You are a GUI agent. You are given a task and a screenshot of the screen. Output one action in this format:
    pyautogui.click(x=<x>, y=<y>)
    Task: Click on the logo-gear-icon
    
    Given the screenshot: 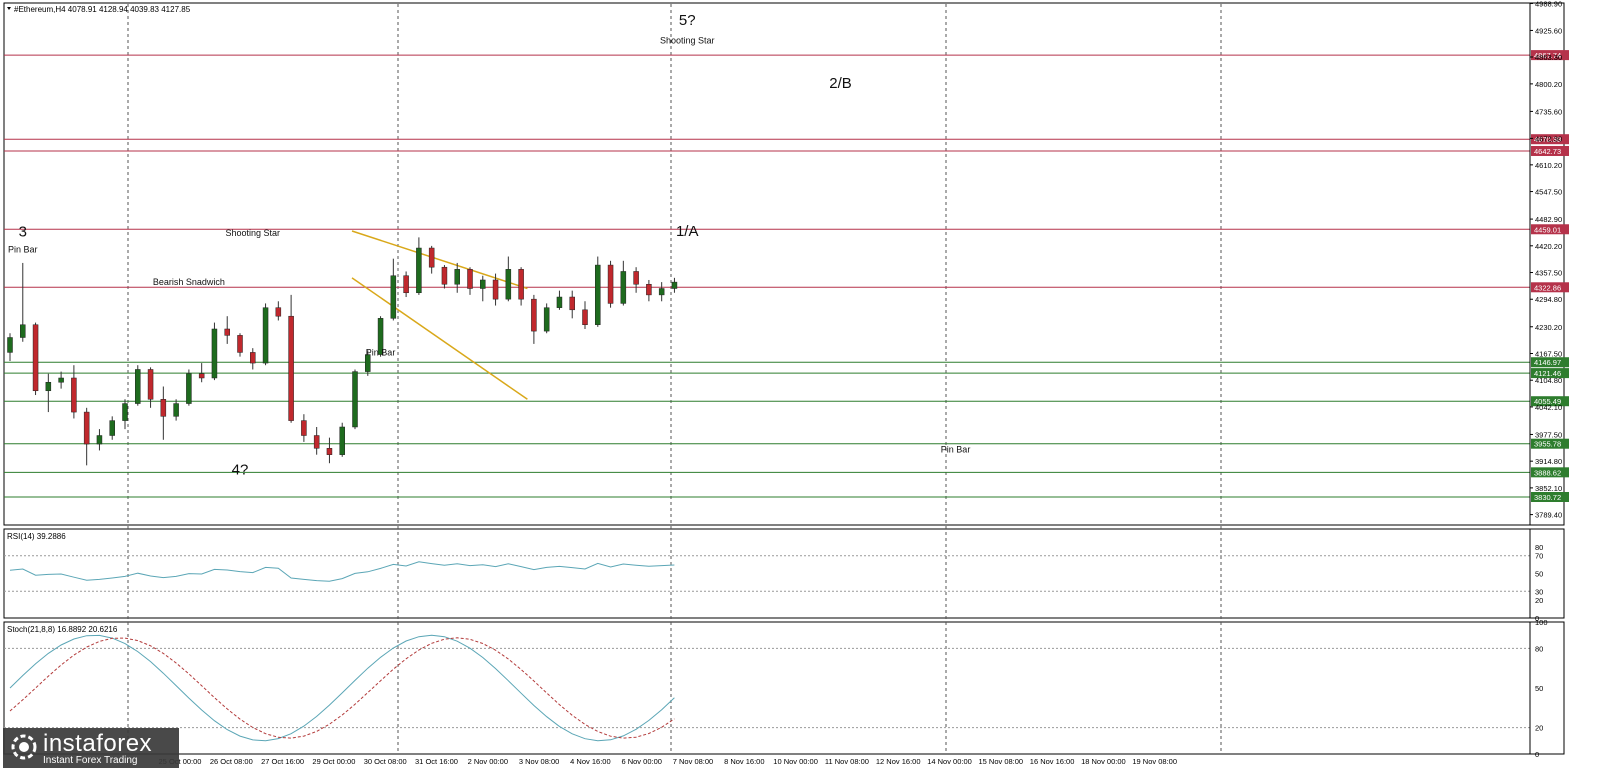 What is the action you would take?
    pyautogui.click(x=24, y=747)
    